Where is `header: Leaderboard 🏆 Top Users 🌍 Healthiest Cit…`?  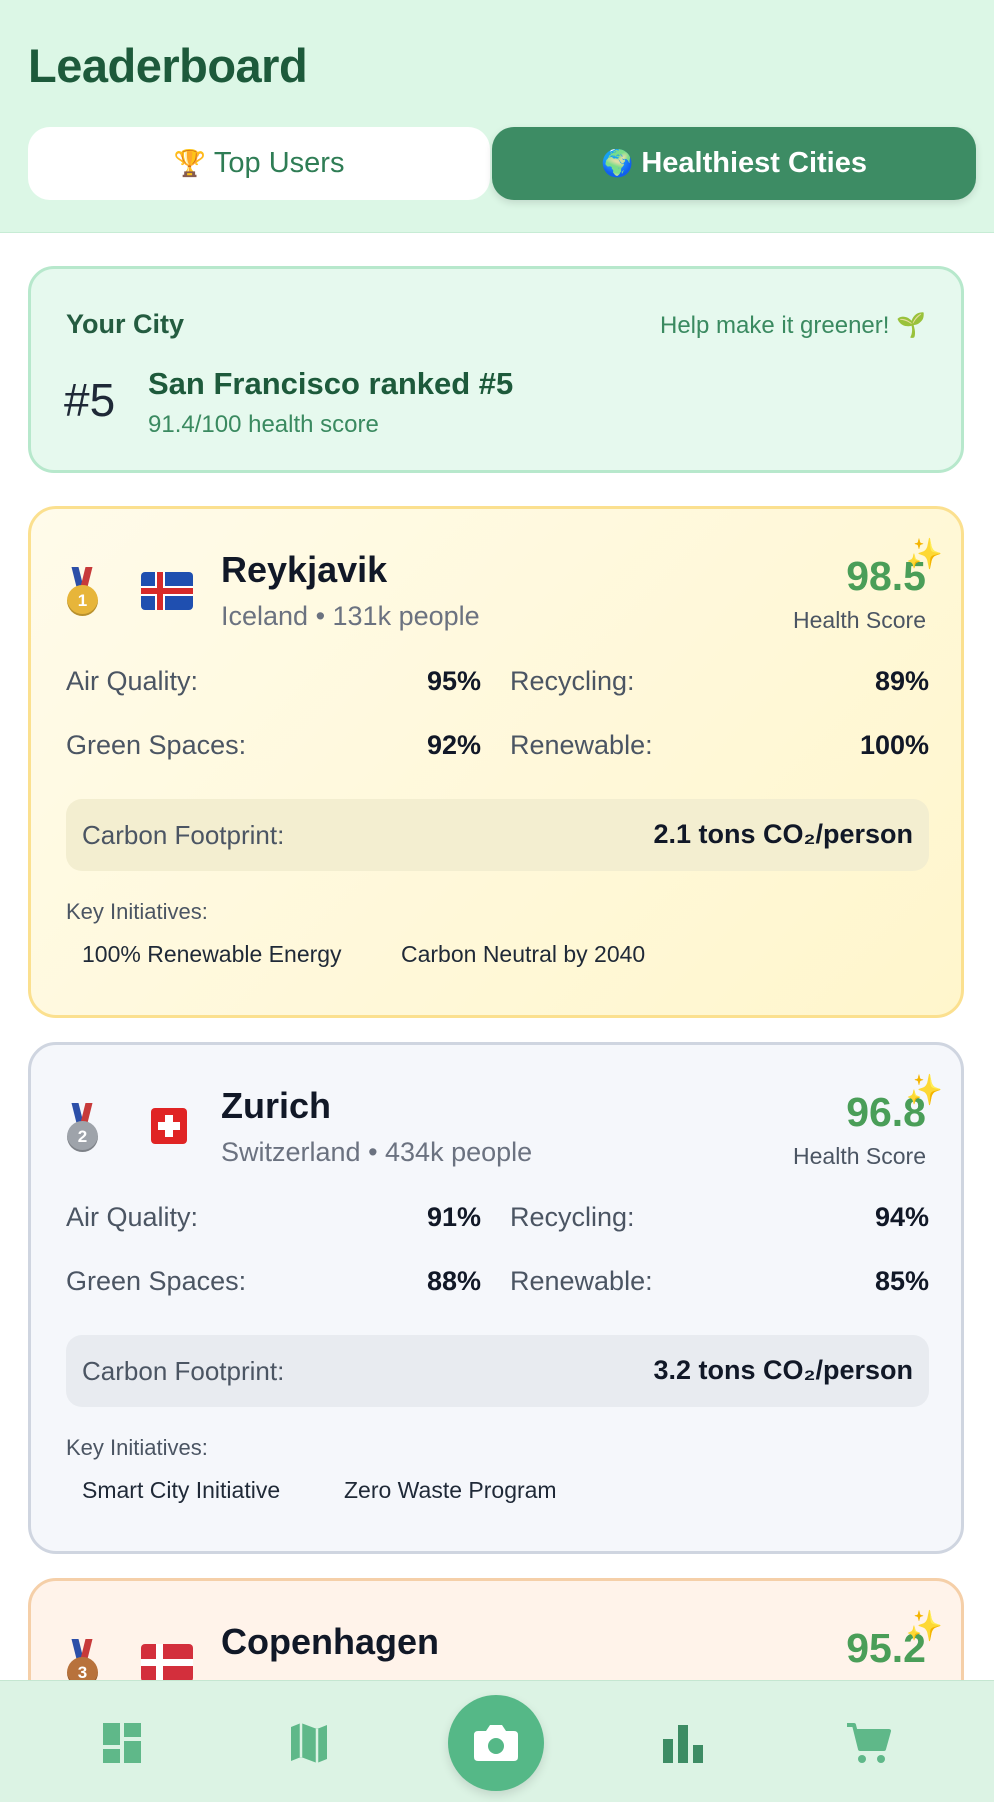 header: Leaderboard 🏆 Top Users 🌍 Healthiest Cit… is located at coordinates (497, 116).